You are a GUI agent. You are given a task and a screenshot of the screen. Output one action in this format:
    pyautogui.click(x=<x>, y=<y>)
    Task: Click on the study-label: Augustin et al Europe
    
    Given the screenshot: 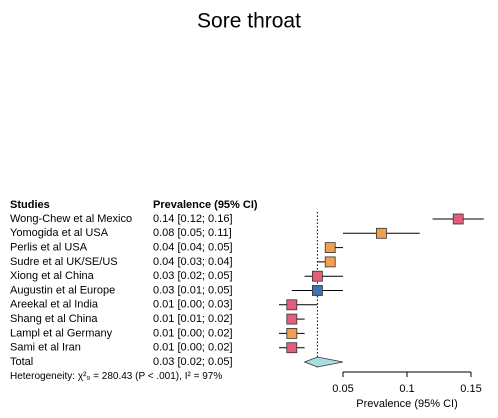 What is the action you would take?
    pyautogui.click(x=62, y=290)
    